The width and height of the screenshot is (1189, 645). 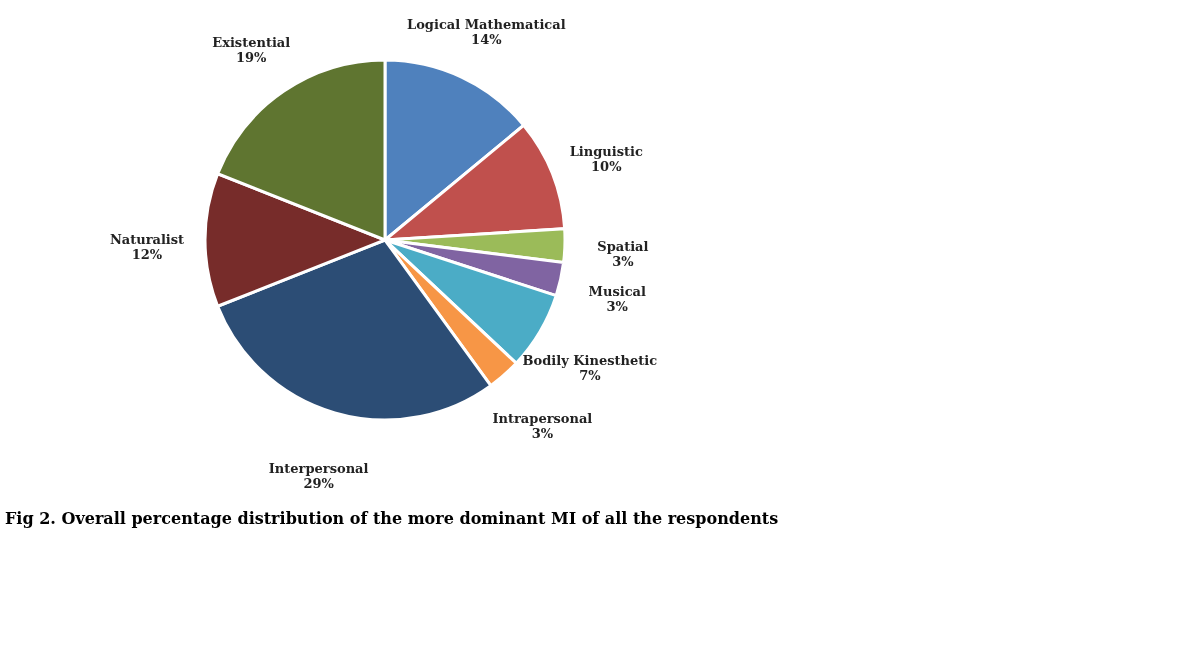 What do you see at coordinates (319, 483) in the screenshot?
I see `data-label: 29%` at bounding box center [319, 483].